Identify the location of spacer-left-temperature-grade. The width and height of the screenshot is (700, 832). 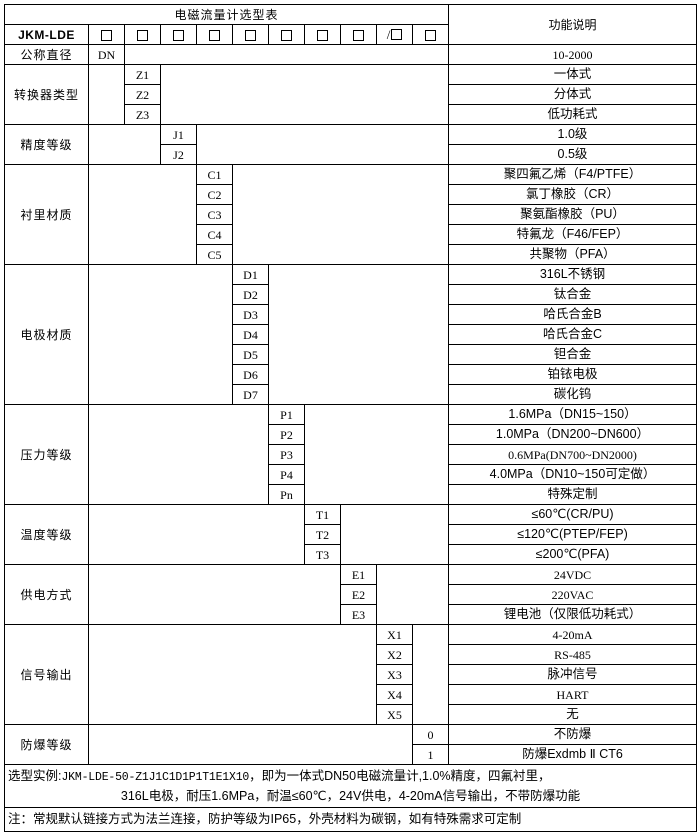
(196, 534).